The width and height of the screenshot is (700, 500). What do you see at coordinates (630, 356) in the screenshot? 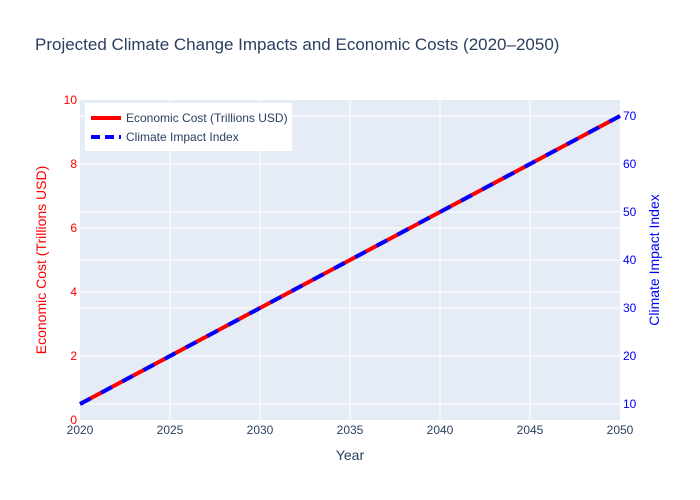
I see `y2-tick-label: 20` at bounding box center [630, 356].